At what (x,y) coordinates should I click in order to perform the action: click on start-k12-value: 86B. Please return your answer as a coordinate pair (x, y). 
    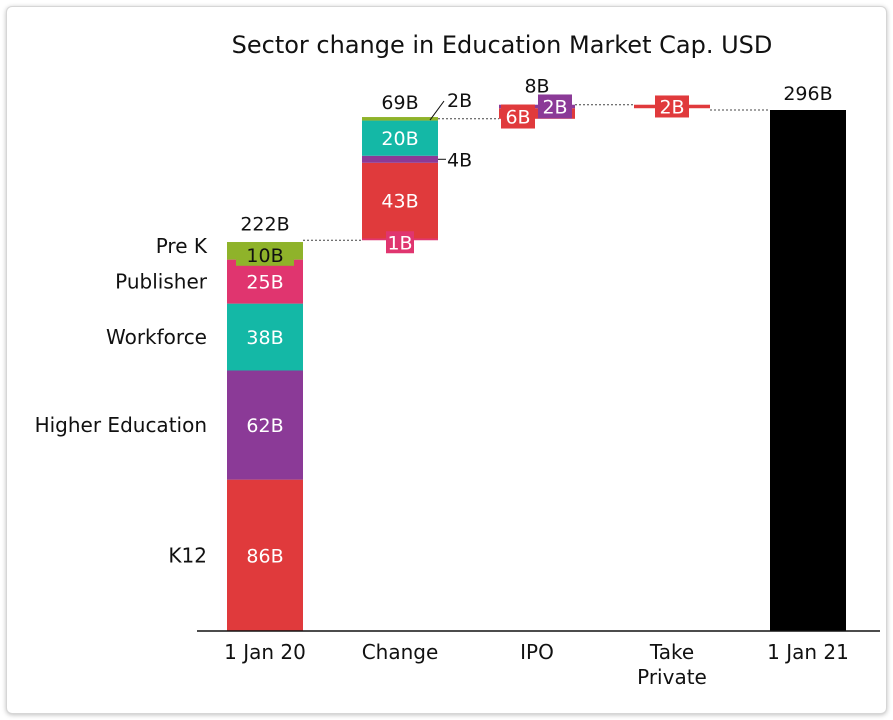
    Looking at the image, I should click on (264, 556).